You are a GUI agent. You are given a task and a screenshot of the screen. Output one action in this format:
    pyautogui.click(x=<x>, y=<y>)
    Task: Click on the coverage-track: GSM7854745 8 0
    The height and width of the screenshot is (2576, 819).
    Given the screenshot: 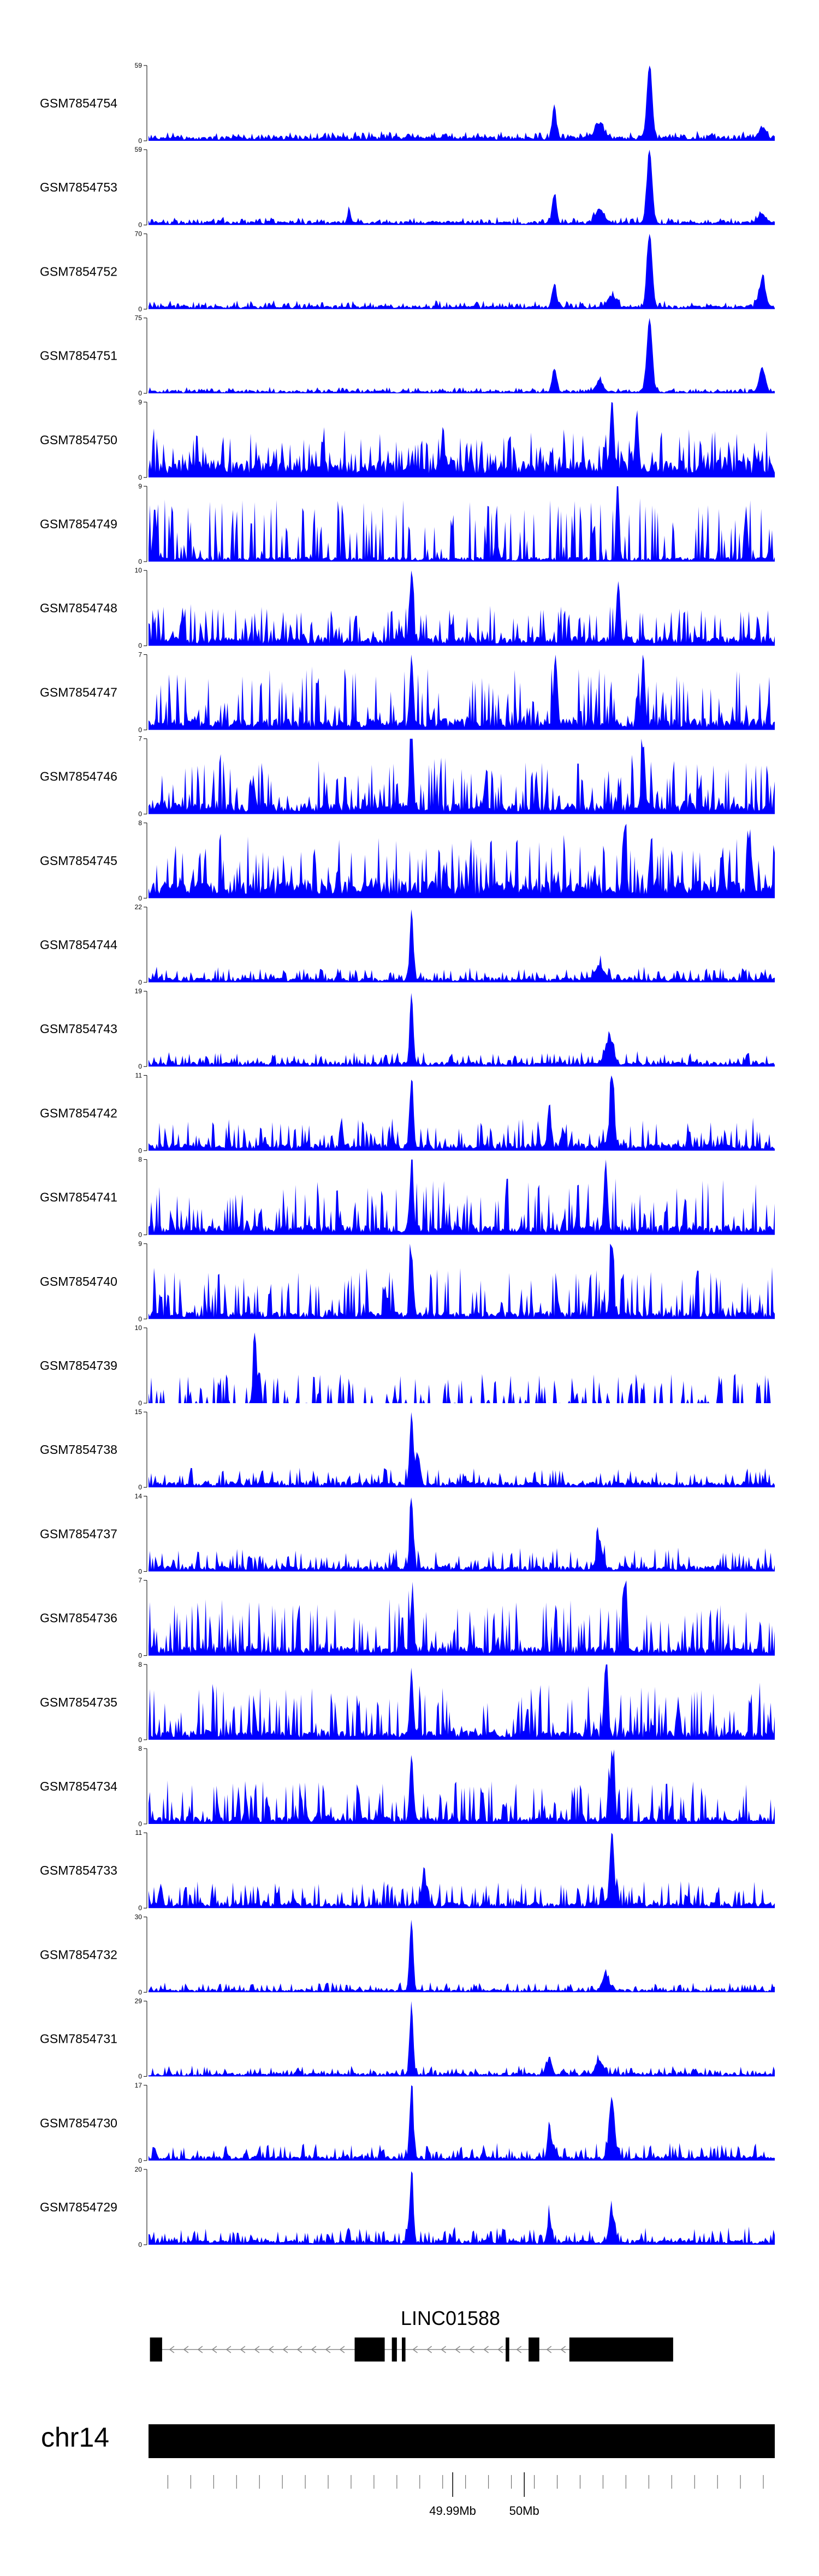 What is the action you would take?
    pyautogui.click(x=407, y=860)
    